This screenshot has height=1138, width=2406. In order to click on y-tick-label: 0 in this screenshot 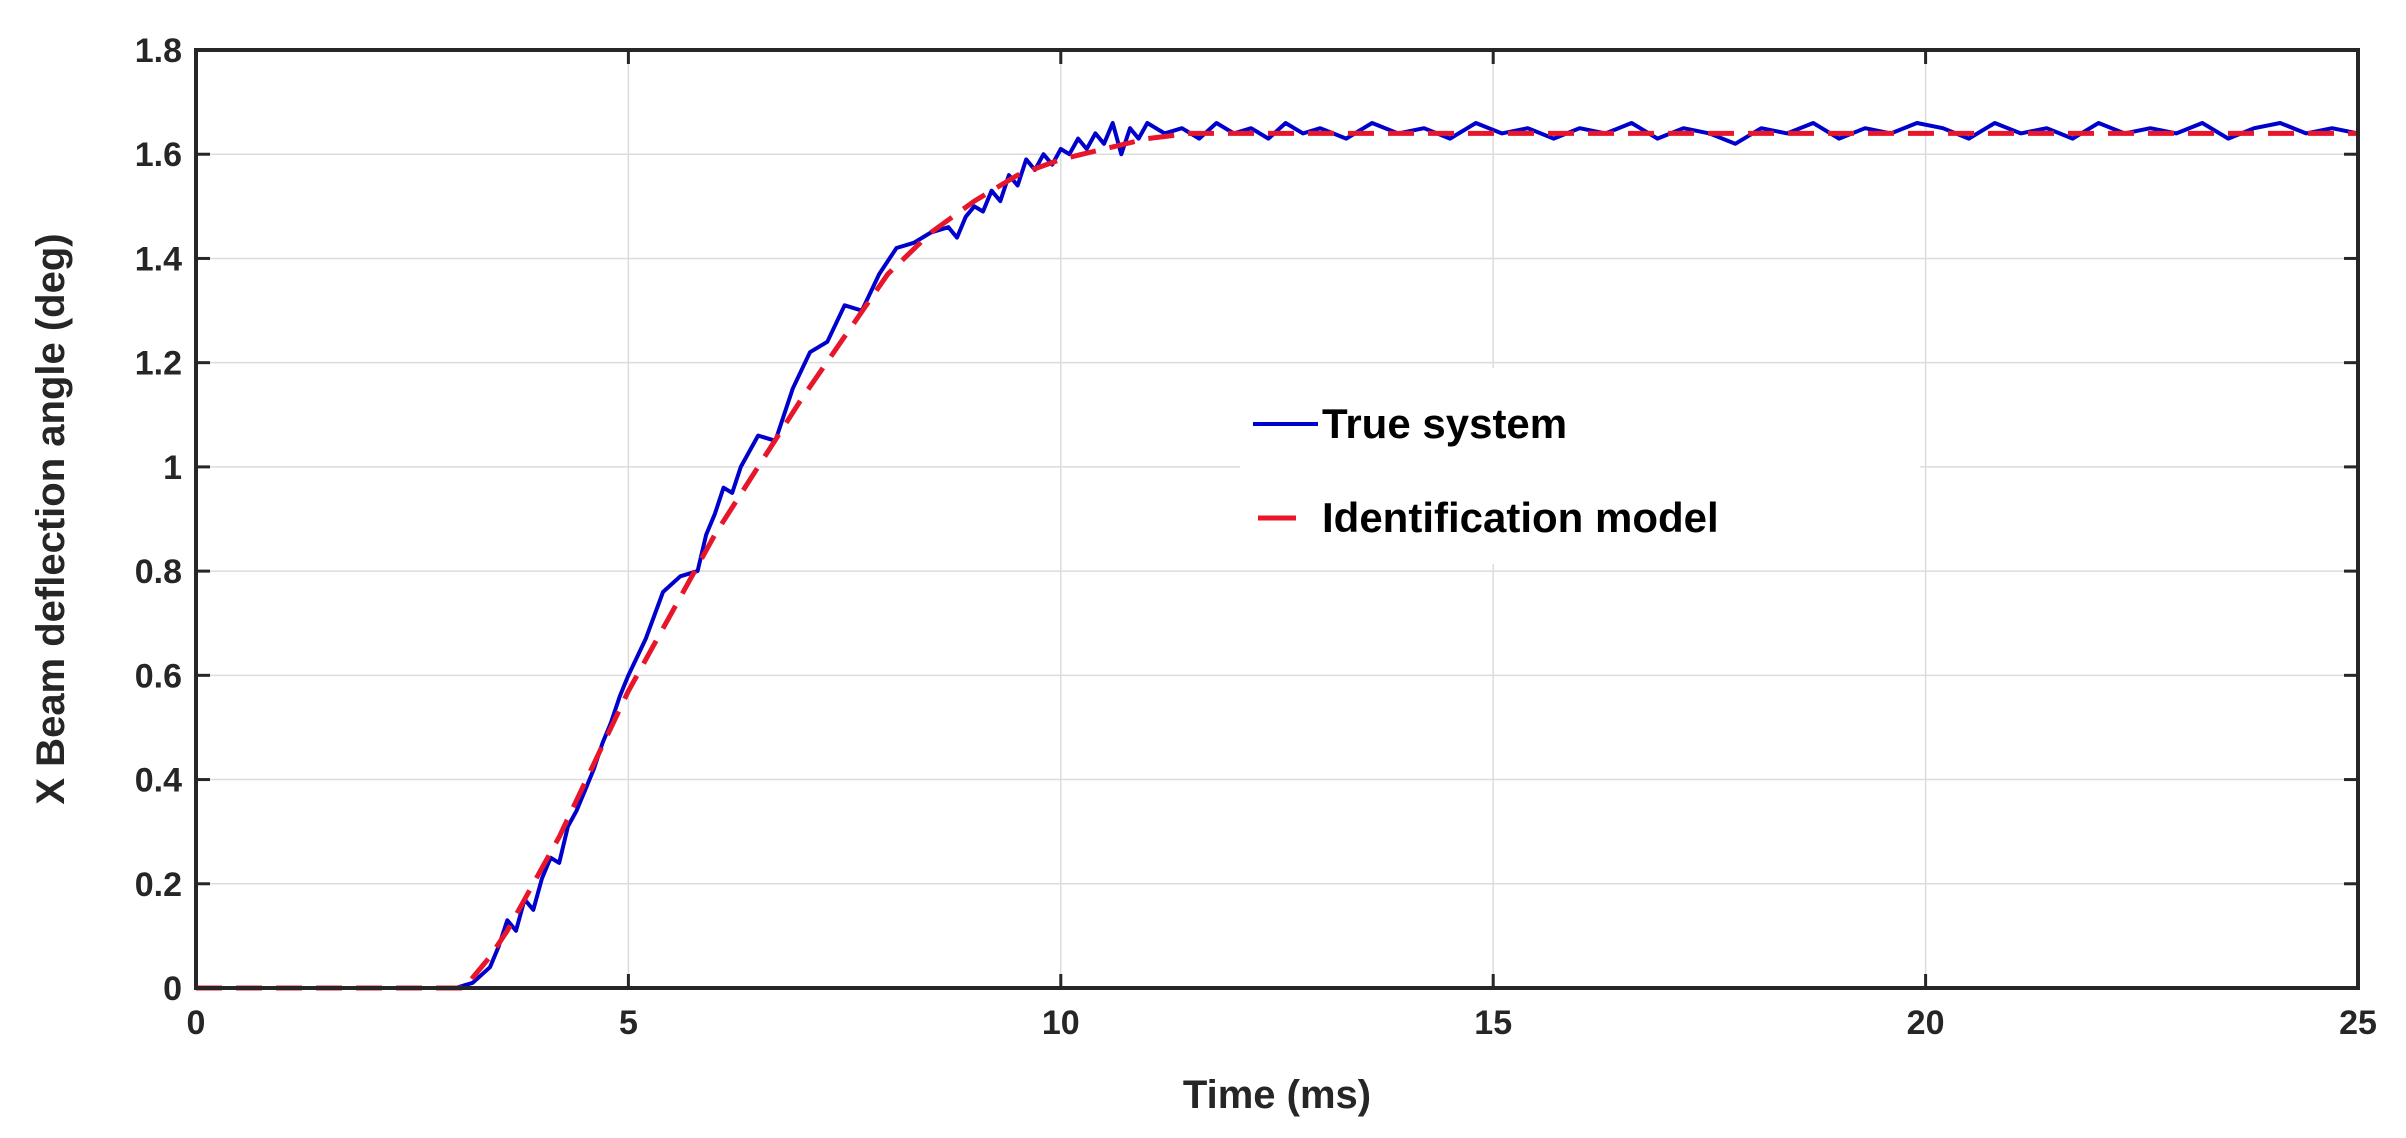, I will do `click(172, 989)`.